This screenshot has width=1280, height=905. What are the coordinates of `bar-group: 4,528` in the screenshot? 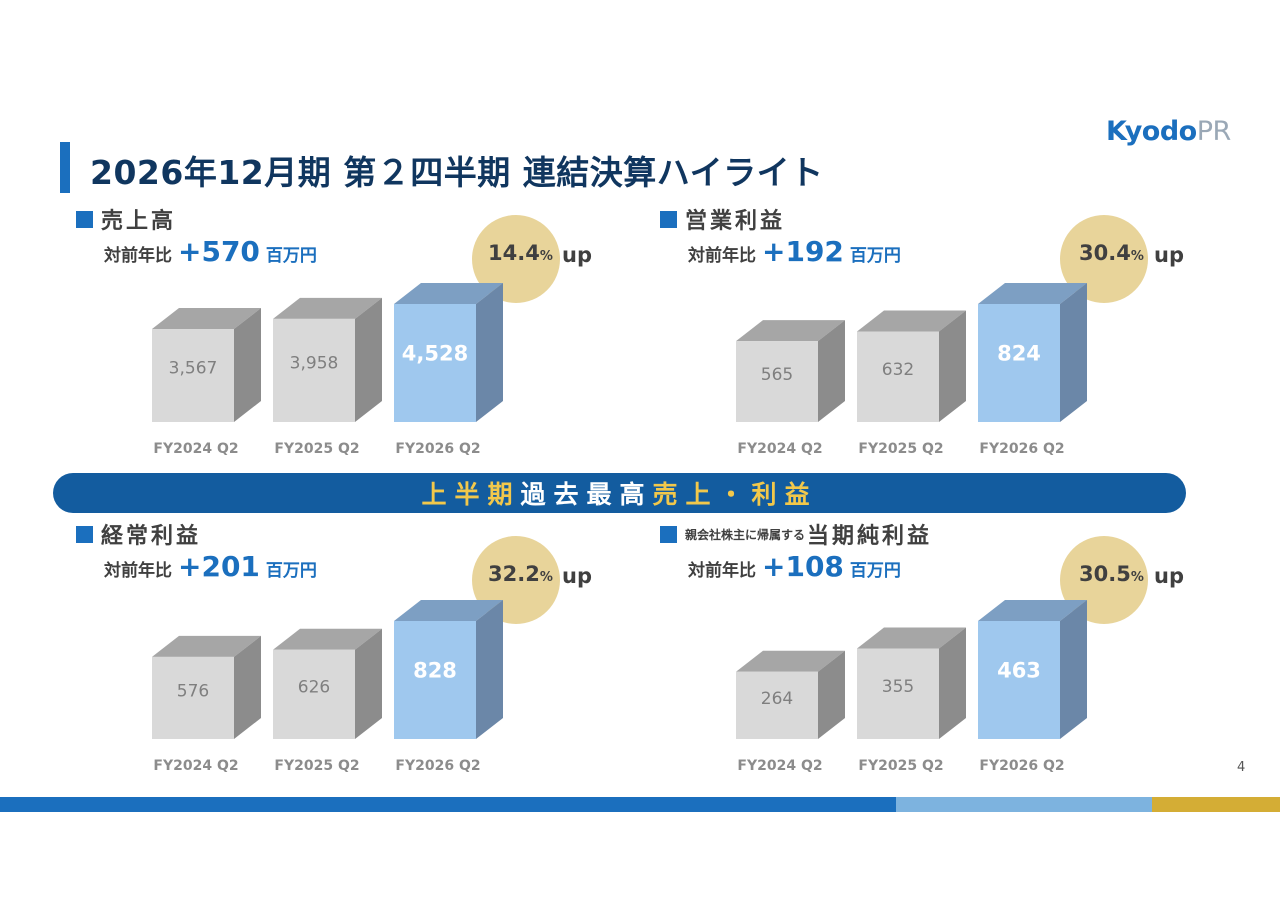 It's located at (448, 352).